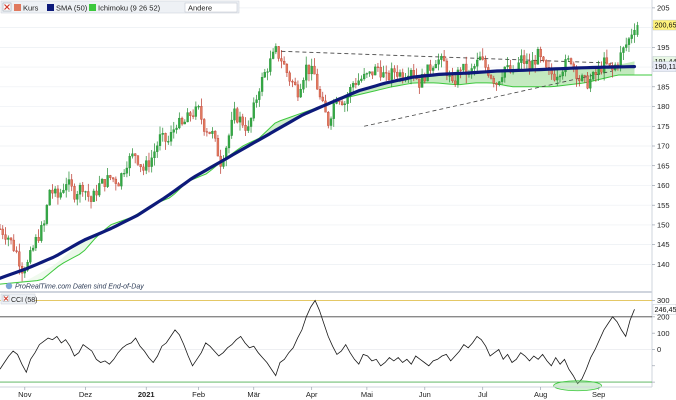 The image size is (676, 400). What do you see at coordinates (663, 47) in the screenshot?
I see `price-tick-label-195: 195` at bounding box center [663, 47].